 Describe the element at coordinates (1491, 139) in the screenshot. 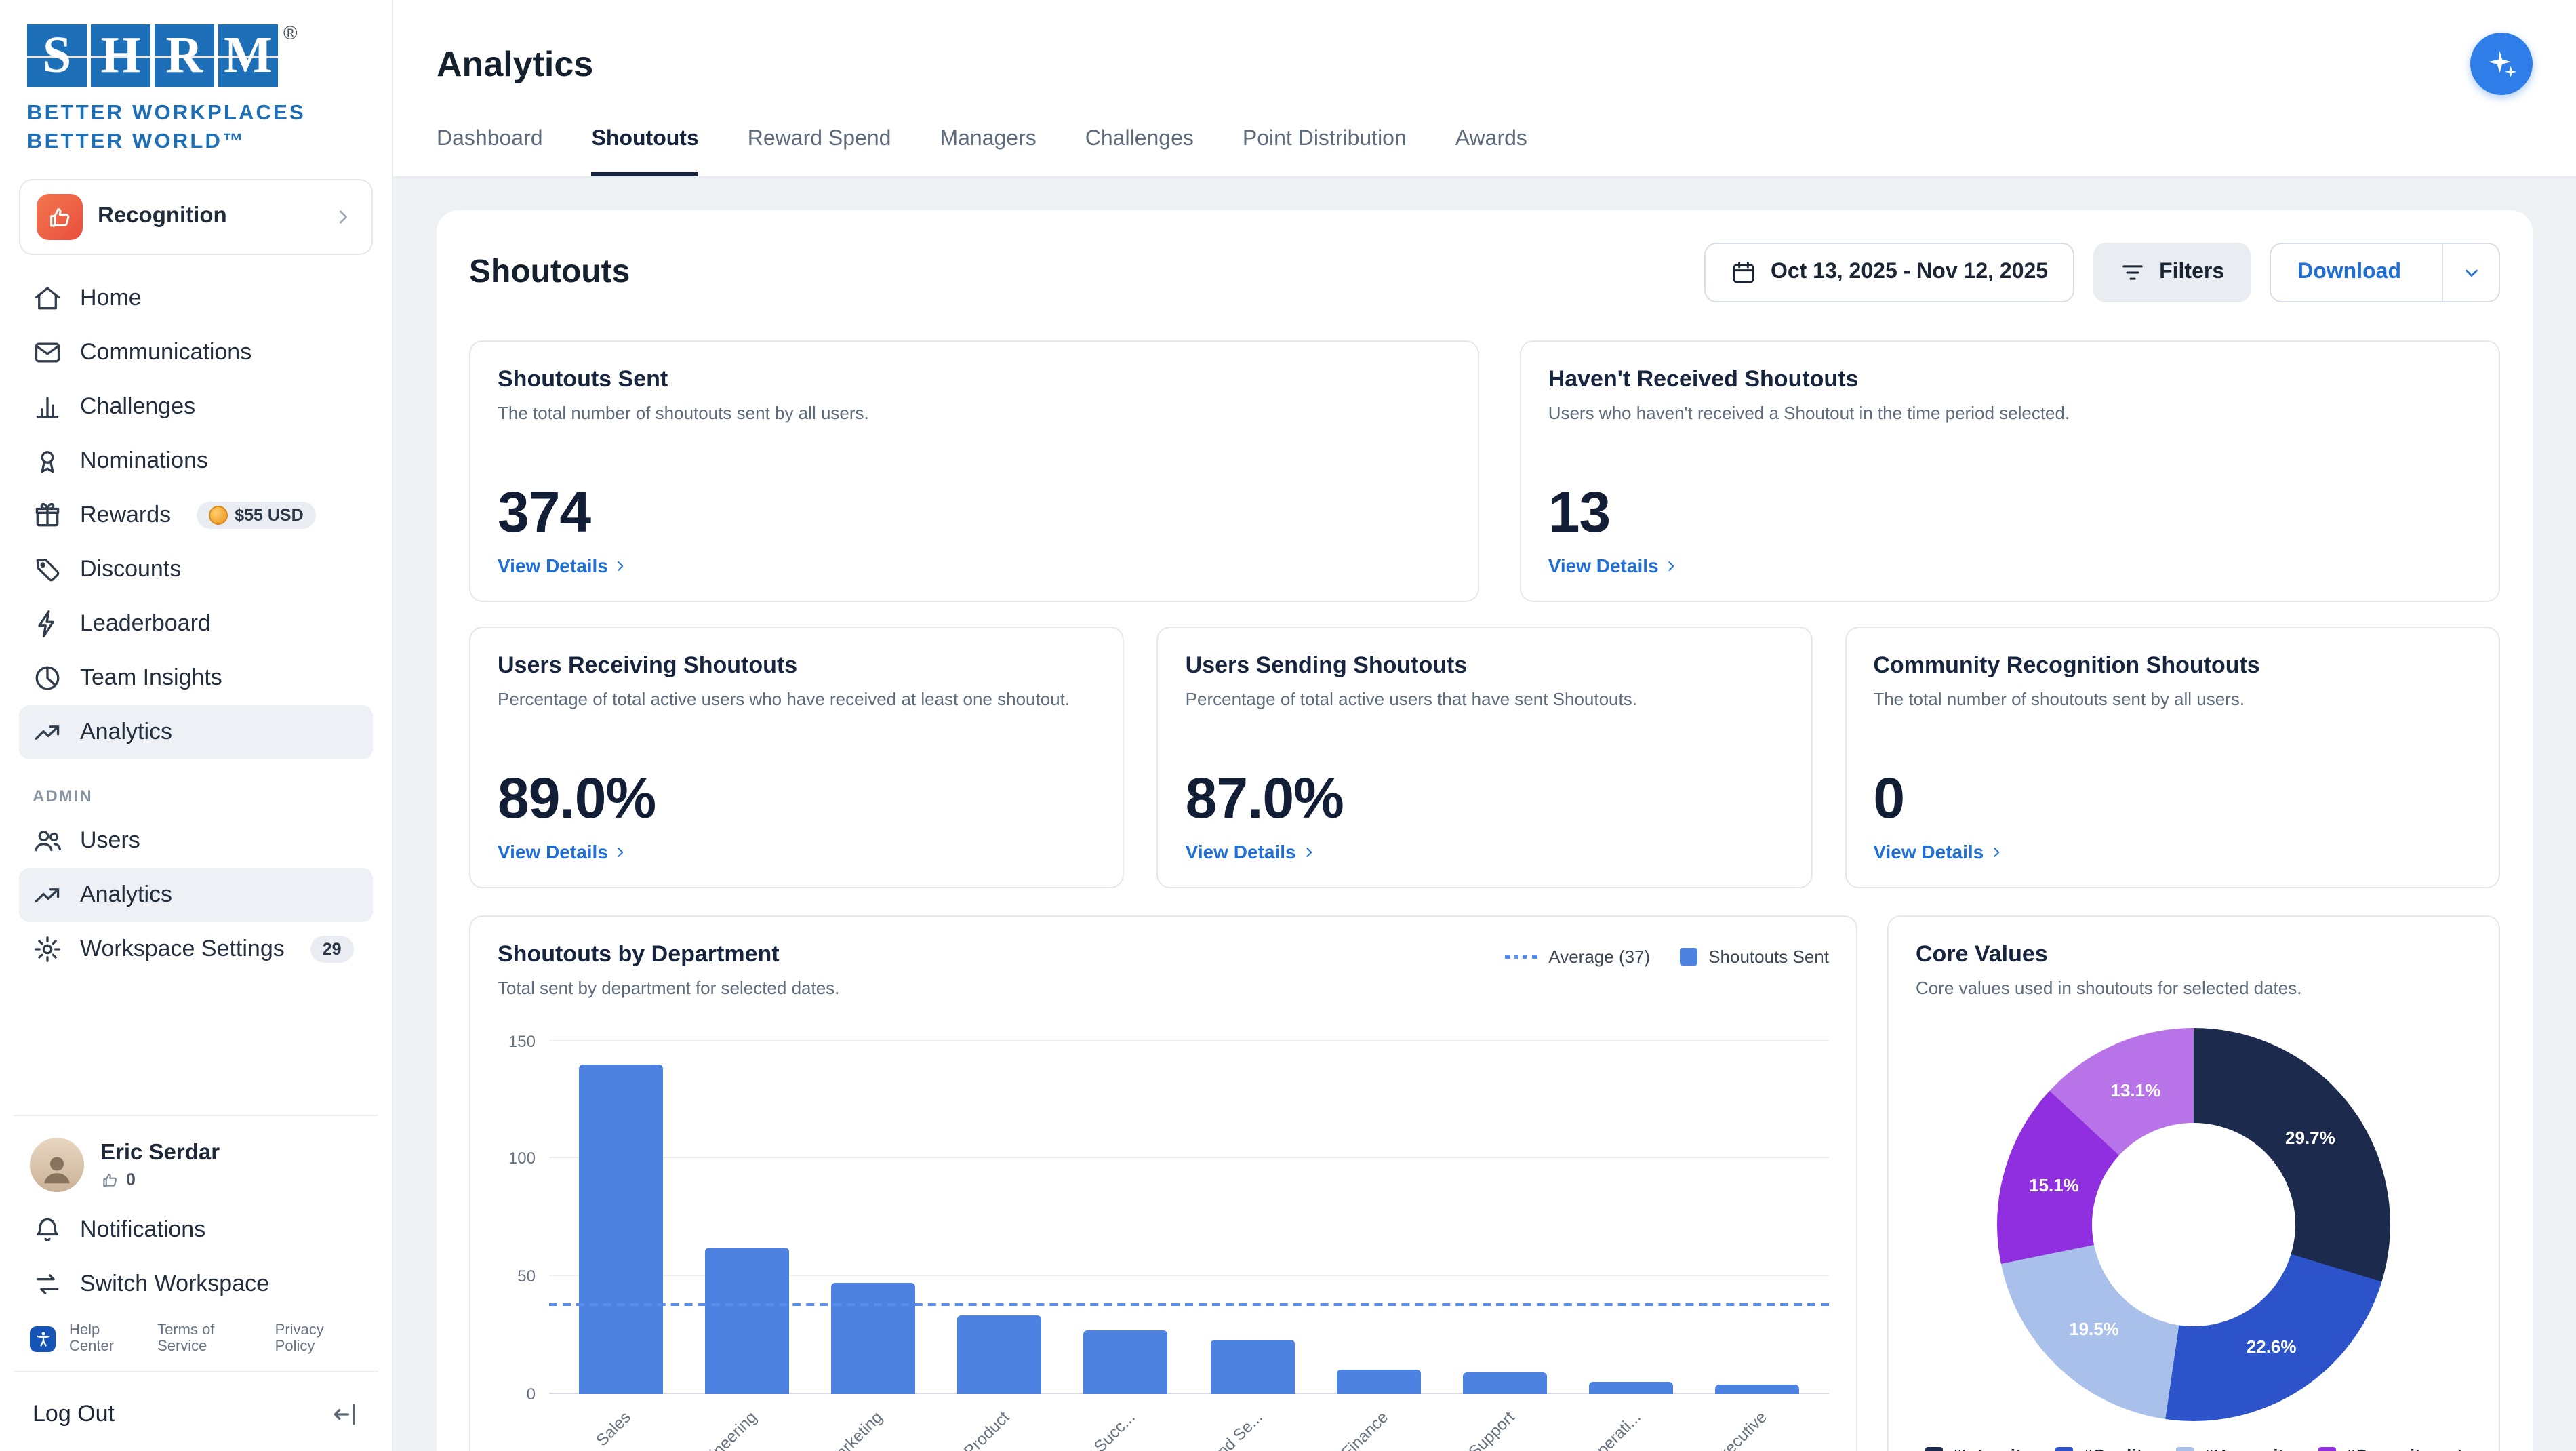

I see `tab-awards: Awards` at that location.